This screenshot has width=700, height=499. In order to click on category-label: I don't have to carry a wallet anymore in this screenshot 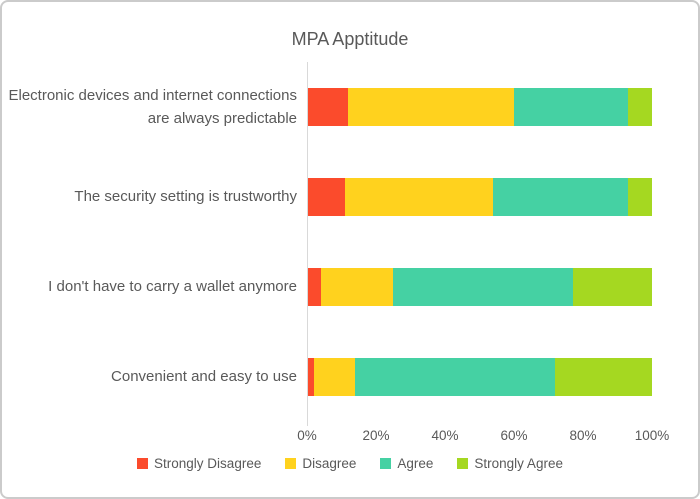, I will do `click(172, 287)`.